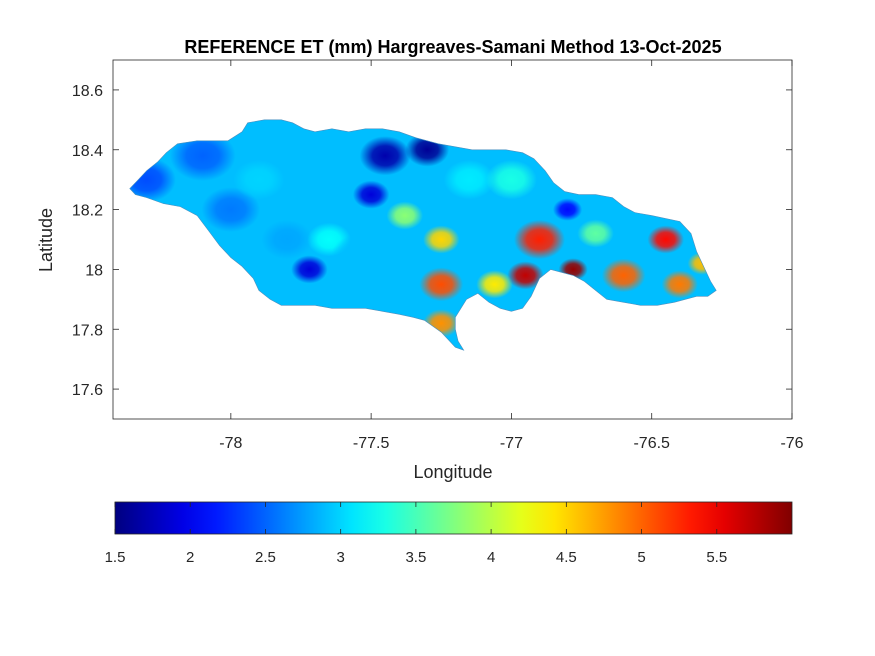 The height and width of the screenshot is (656, 875). Describe the element at coordinates (452, 472) in the screenshot. I see `x-axis-label: Longitude` at that location.